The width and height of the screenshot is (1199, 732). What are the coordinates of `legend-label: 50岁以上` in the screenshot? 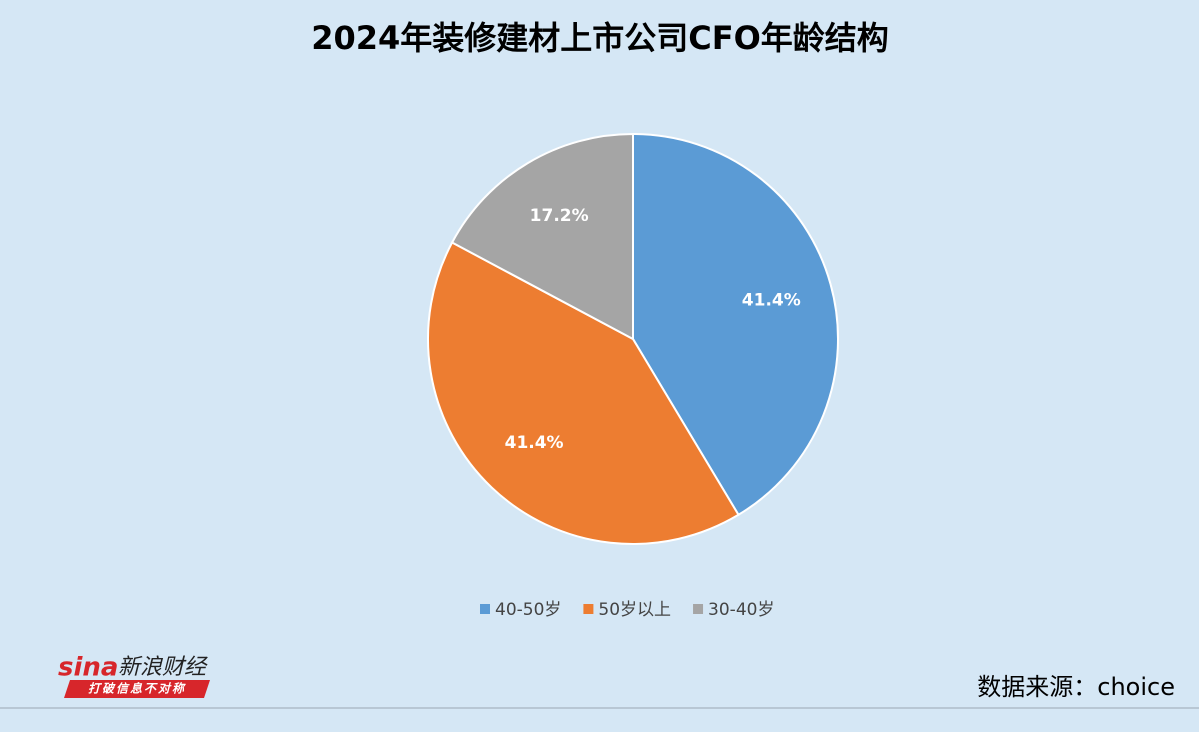 It's located at (634, 610).